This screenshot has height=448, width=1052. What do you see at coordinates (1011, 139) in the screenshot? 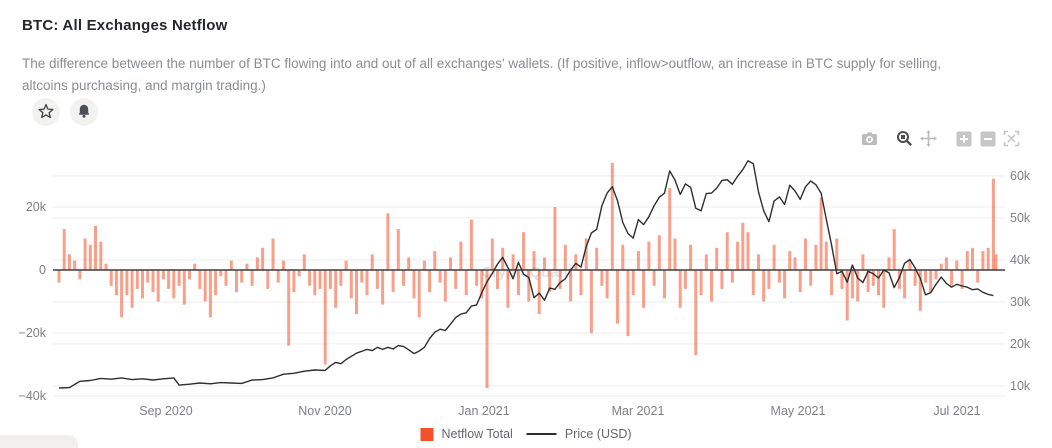
I see `autoscale-button` at bounding box center [1011, 139].